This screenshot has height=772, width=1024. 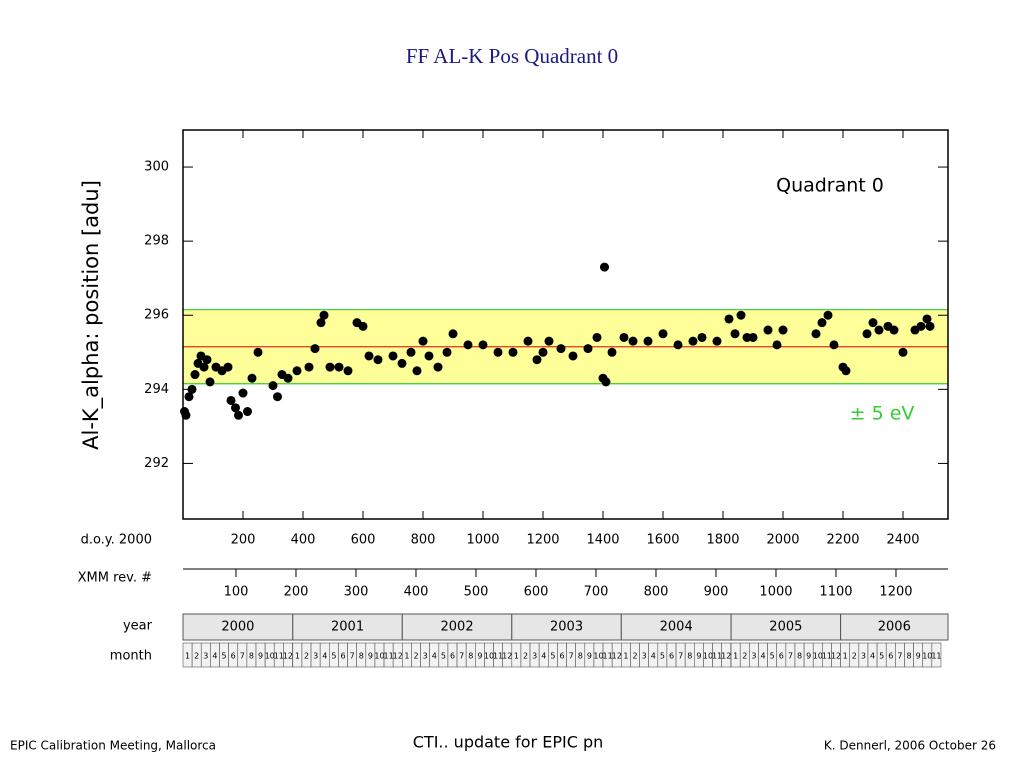 What do you see at coordinates (296, 592) in the screenshot?
I see `rev-tick-label: 200` at bounding box center [296, 592].